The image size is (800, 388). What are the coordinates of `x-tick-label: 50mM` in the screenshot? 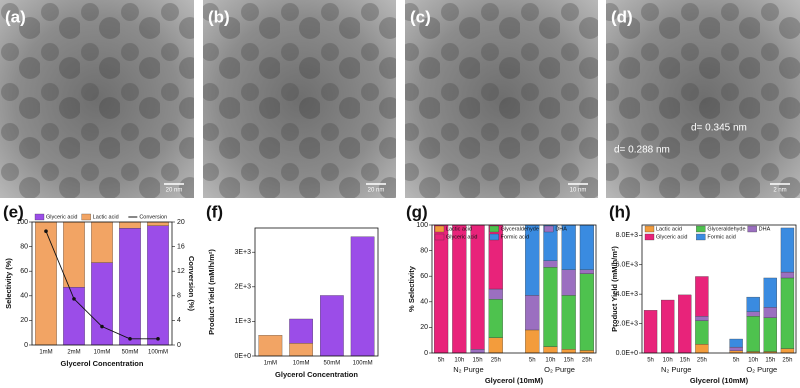 It's located at (130, 353).